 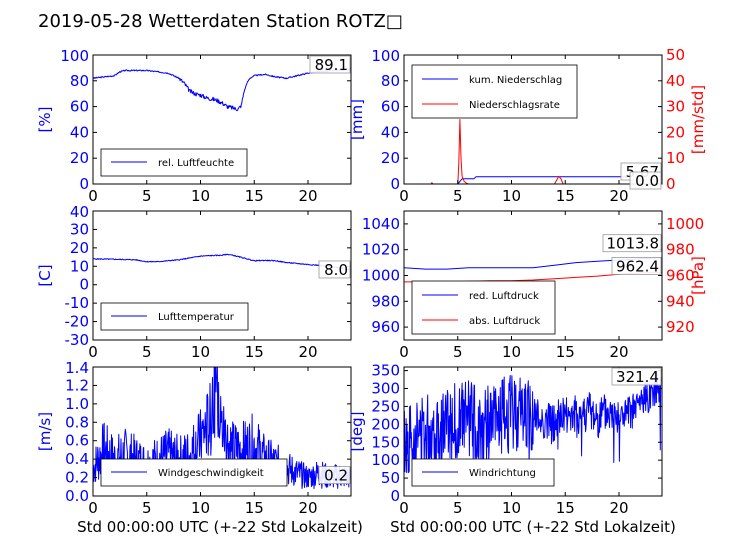 I want to click on y2-tick-label: 20, so click(x=675, y=132).